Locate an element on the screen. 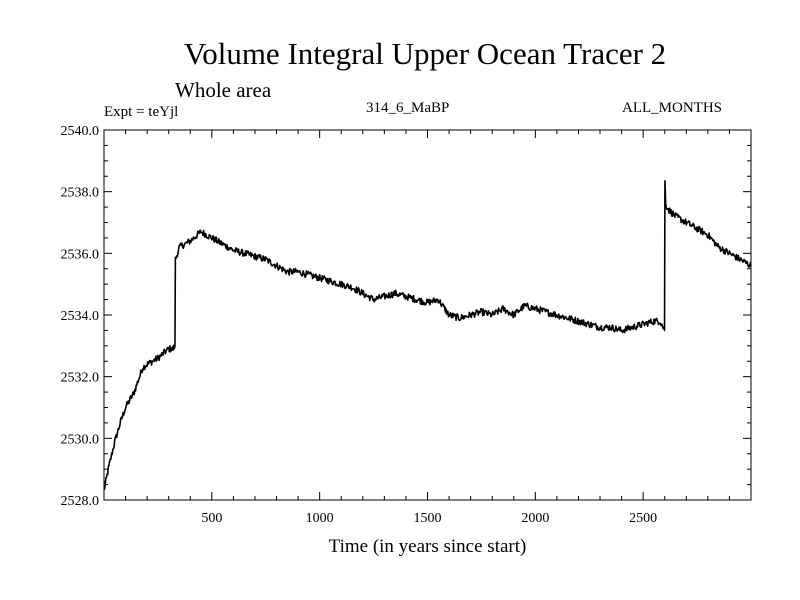 The width and height of the screenshot is (800, 600). chart-title: Volume Integral Upper Ocean Tracer 2 is located at coordinates (425, 53).